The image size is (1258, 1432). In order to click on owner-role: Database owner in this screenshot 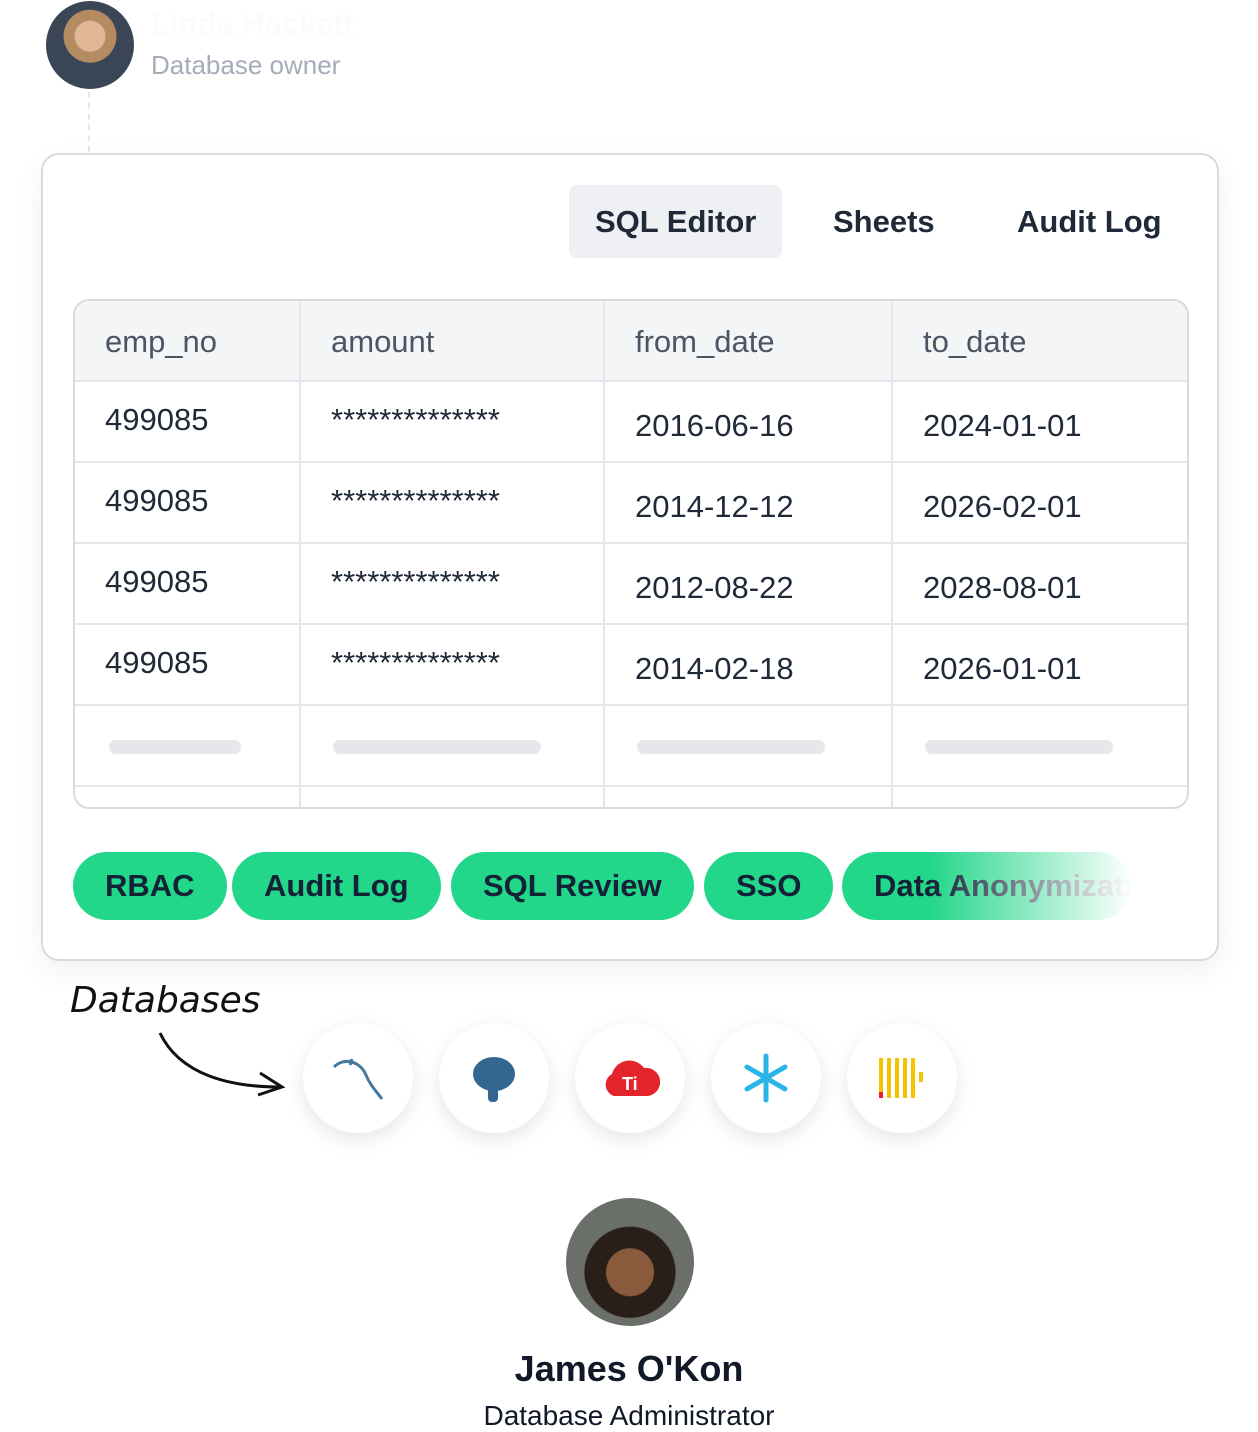, I will do `click(246, 65)`.